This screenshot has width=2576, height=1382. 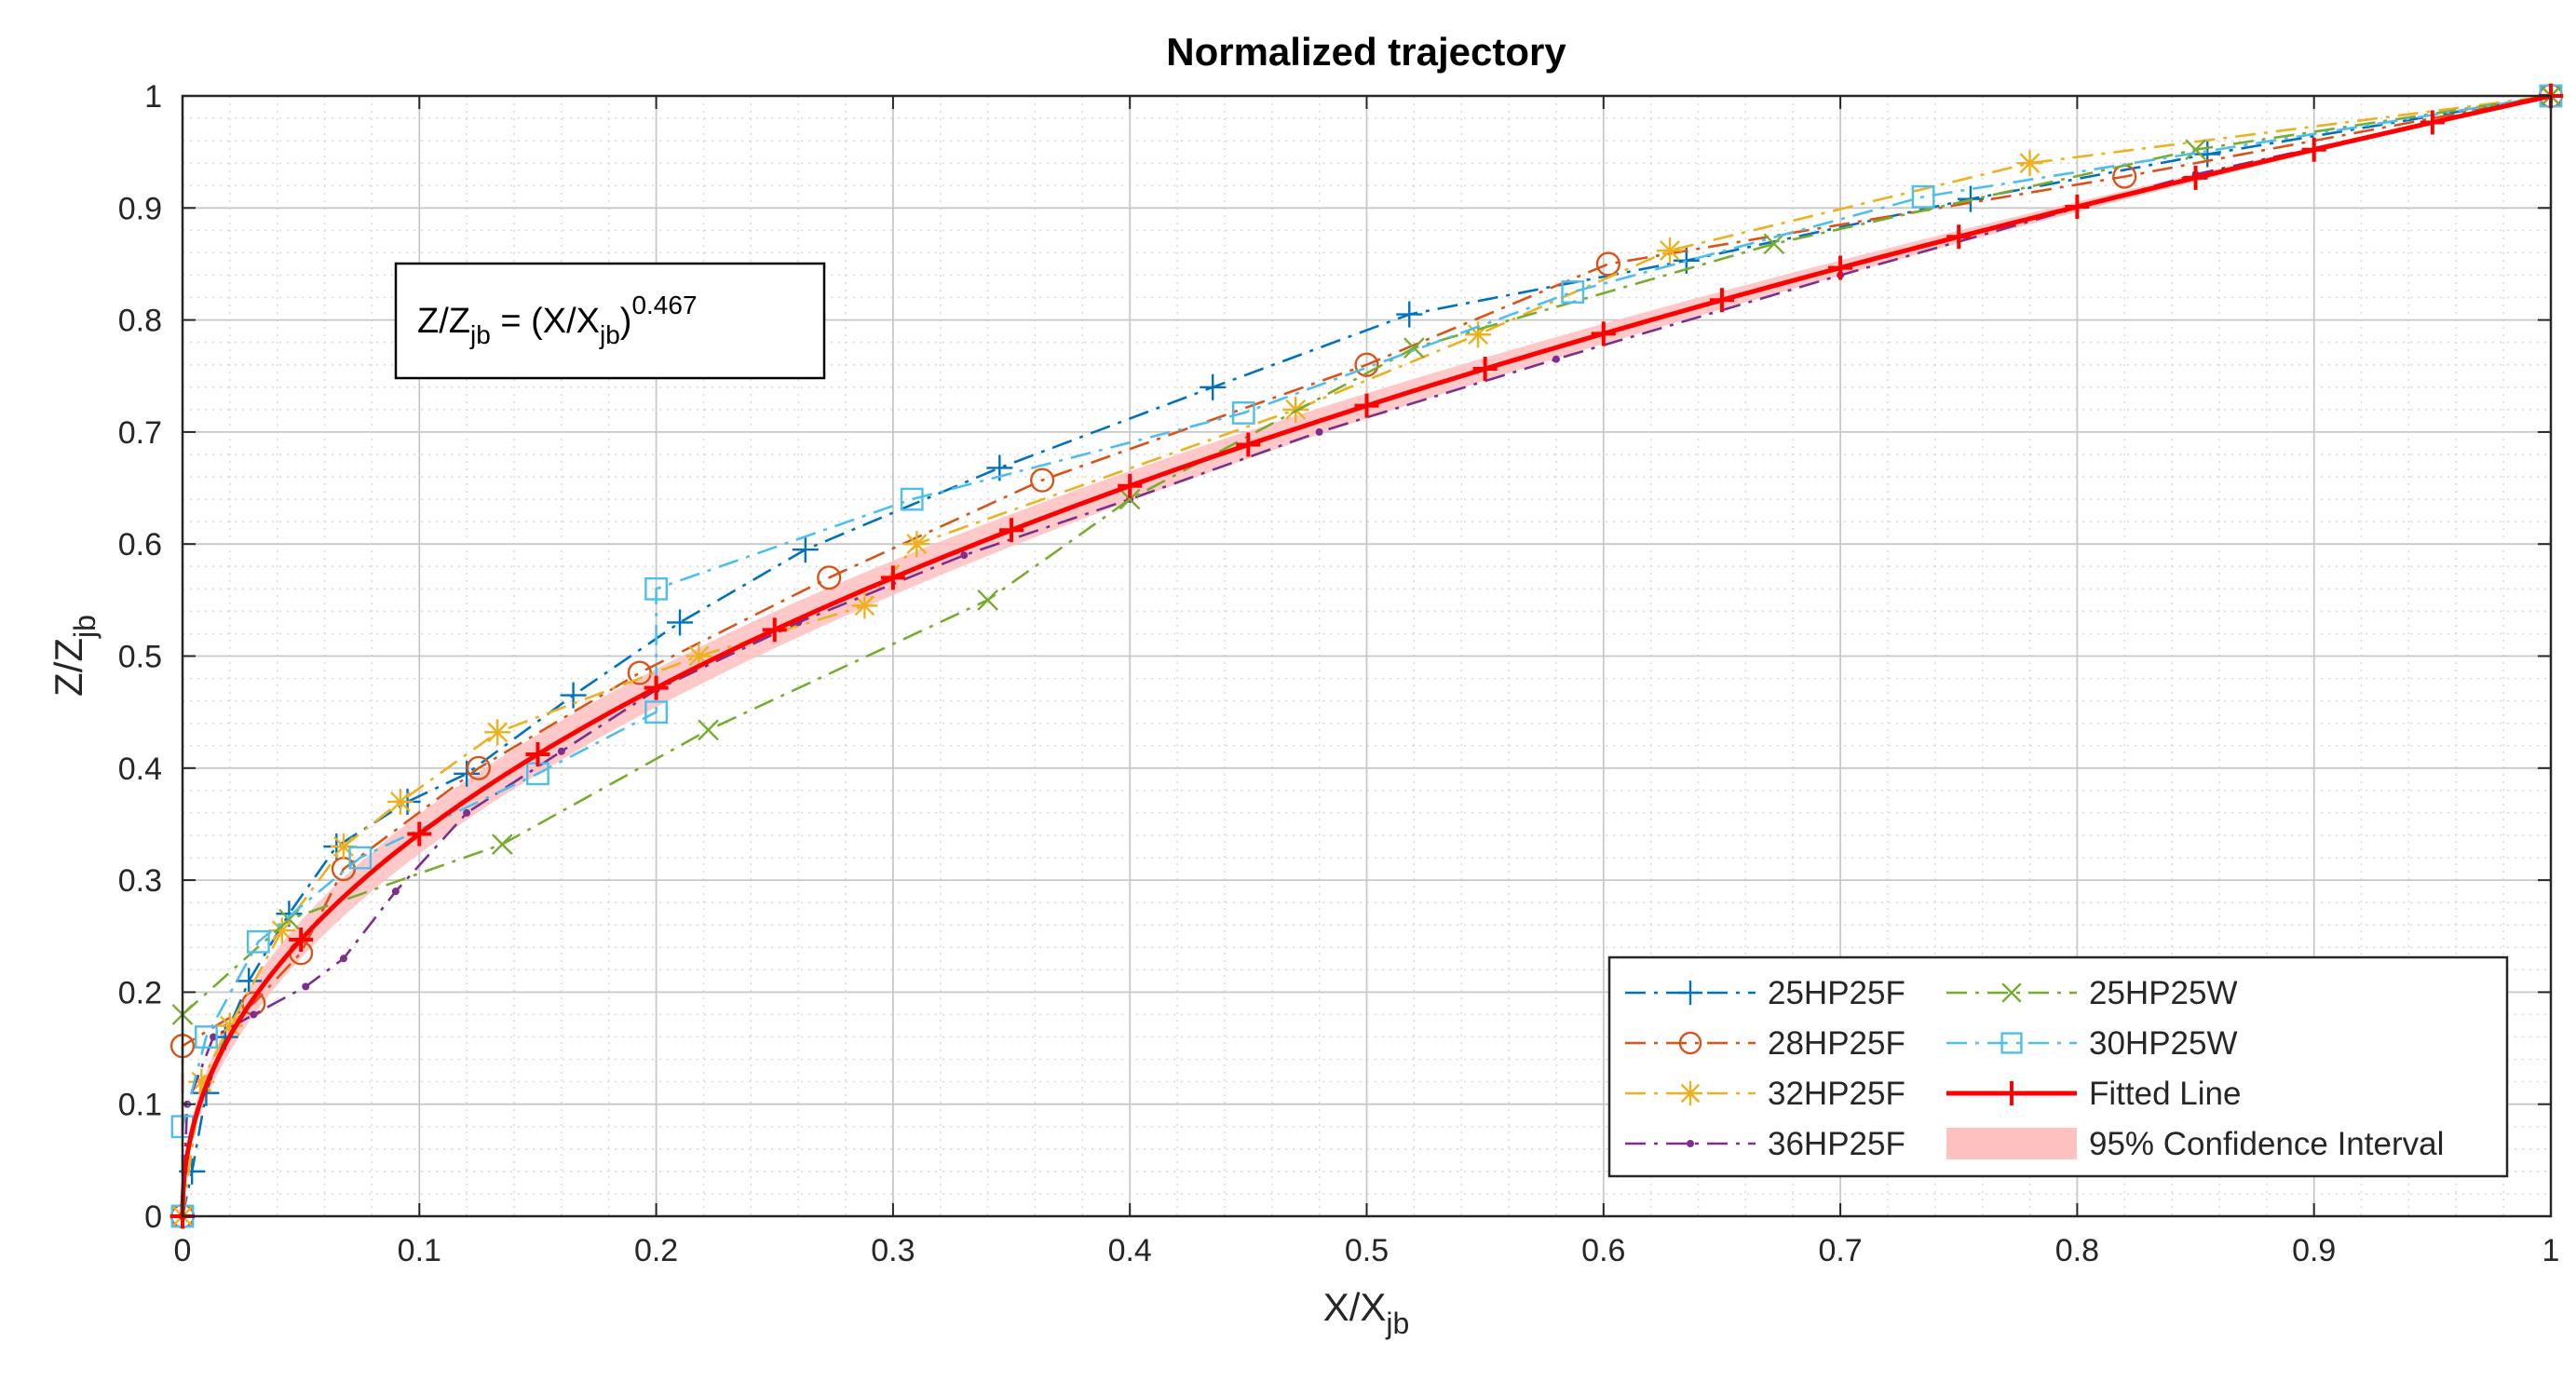 What do you see at coordinates (609, 334) in the screenshot?
I see `equation-rhs-sub: jb` at bounding box center [609, 334].